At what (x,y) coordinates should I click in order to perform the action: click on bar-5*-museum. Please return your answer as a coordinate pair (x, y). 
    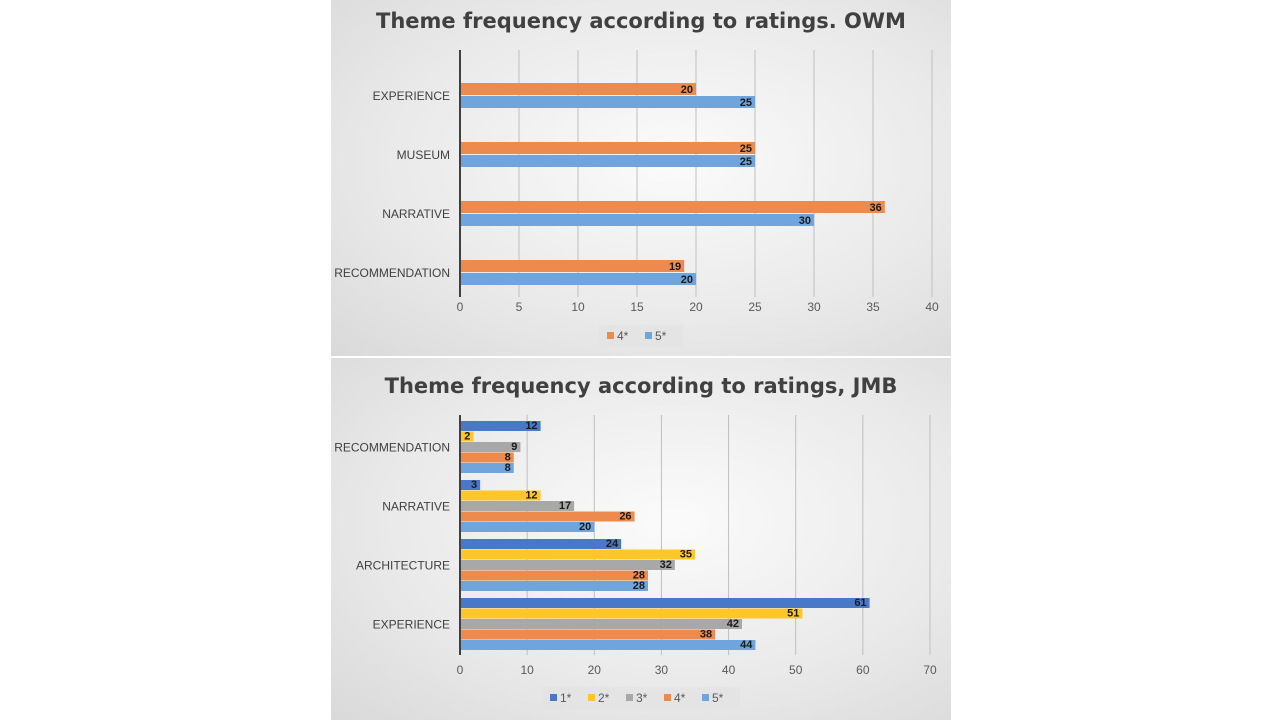
    Looking at the image, I should click on (607, 161).